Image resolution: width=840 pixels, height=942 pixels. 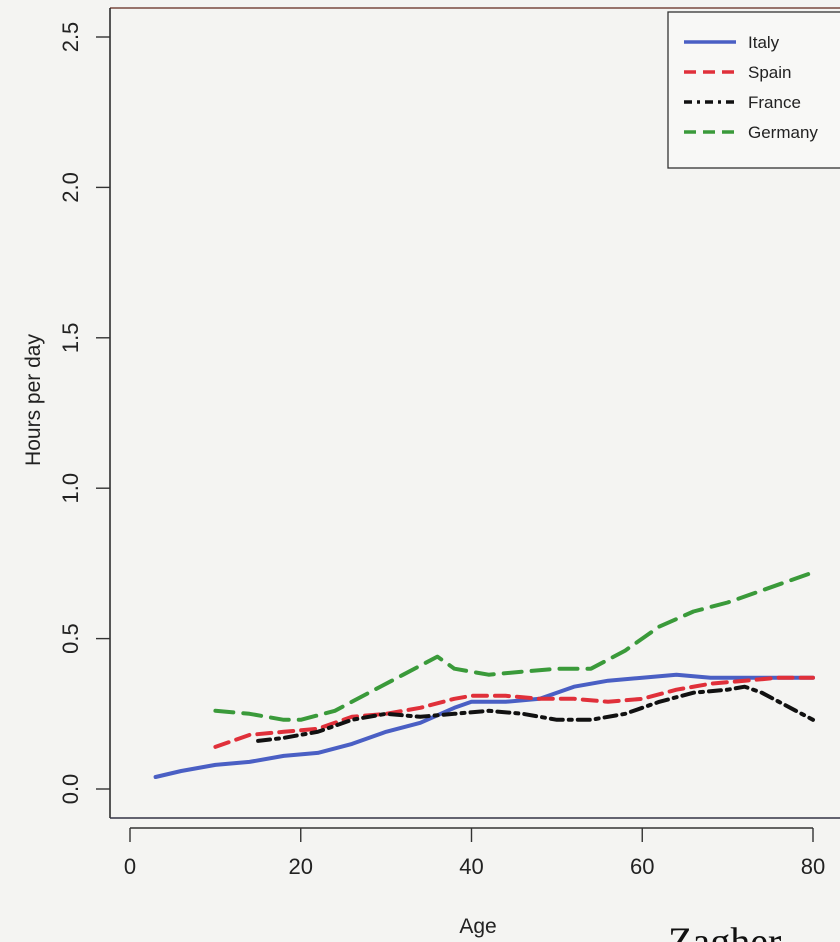 I want to click on x-tick-label: 0, so click(x=130, y=866).